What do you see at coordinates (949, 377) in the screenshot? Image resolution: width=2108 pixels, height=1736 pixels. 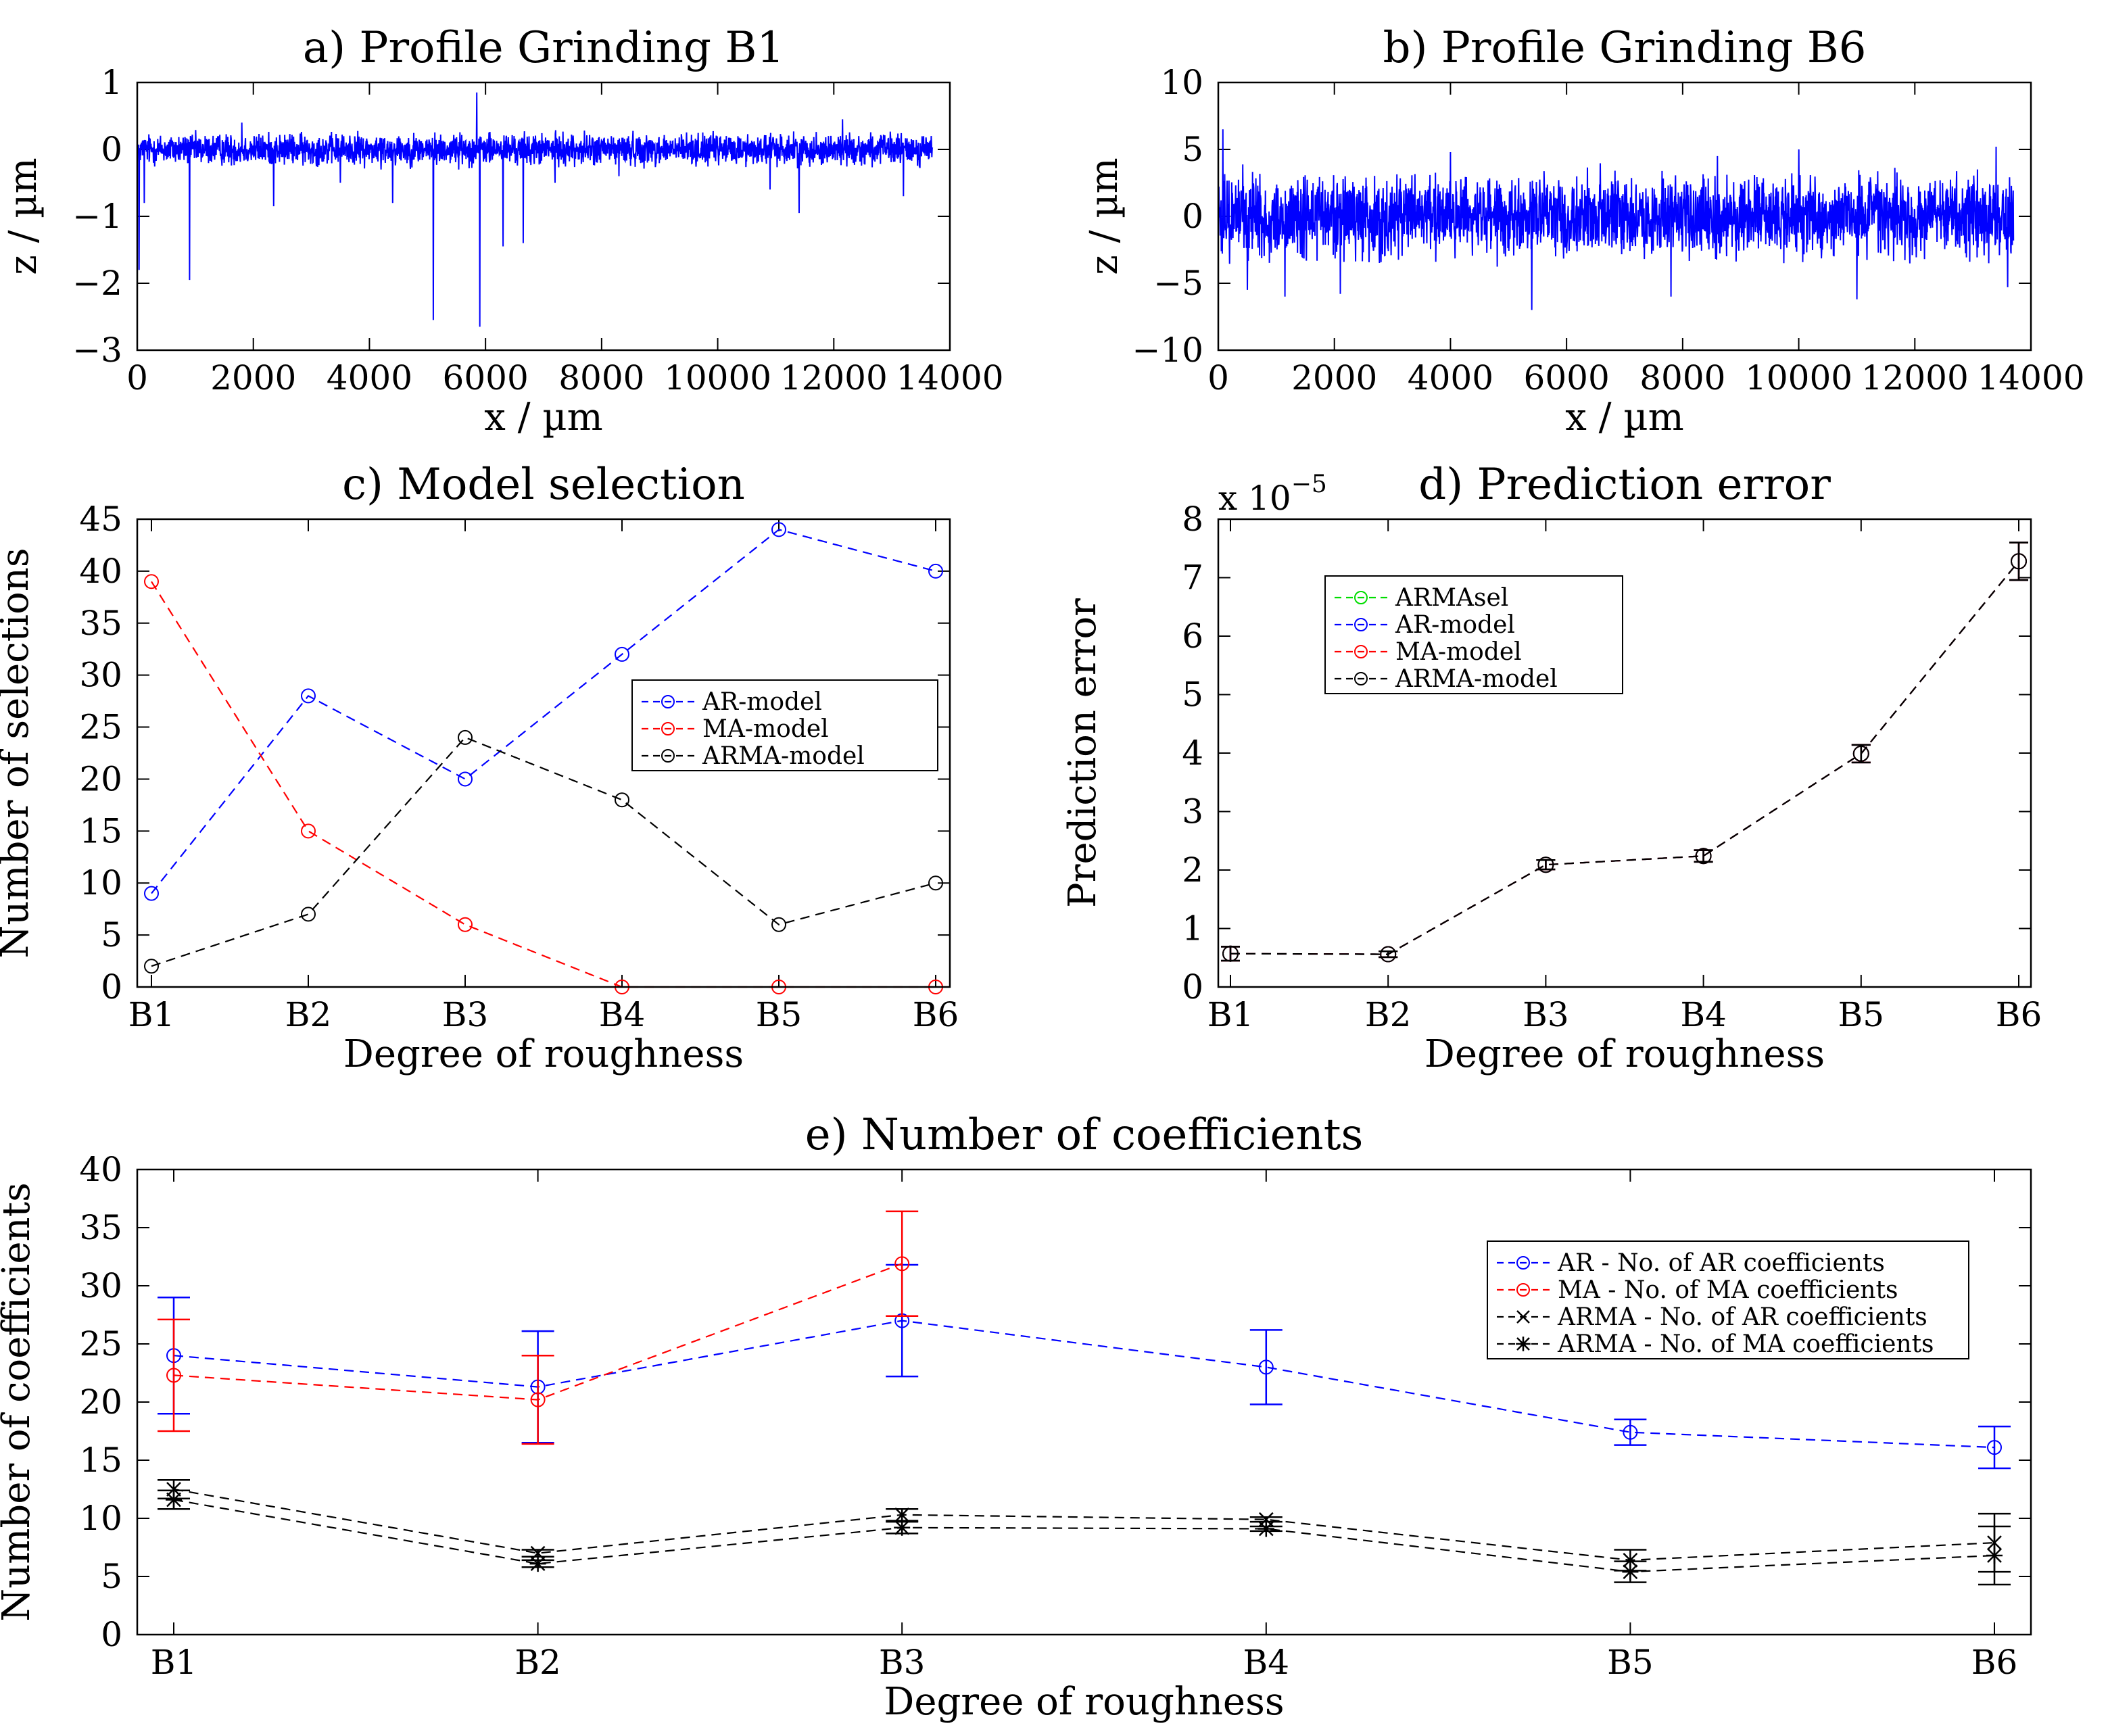 I see `x-tick-label: 14000` at bounding box center [949, 377].